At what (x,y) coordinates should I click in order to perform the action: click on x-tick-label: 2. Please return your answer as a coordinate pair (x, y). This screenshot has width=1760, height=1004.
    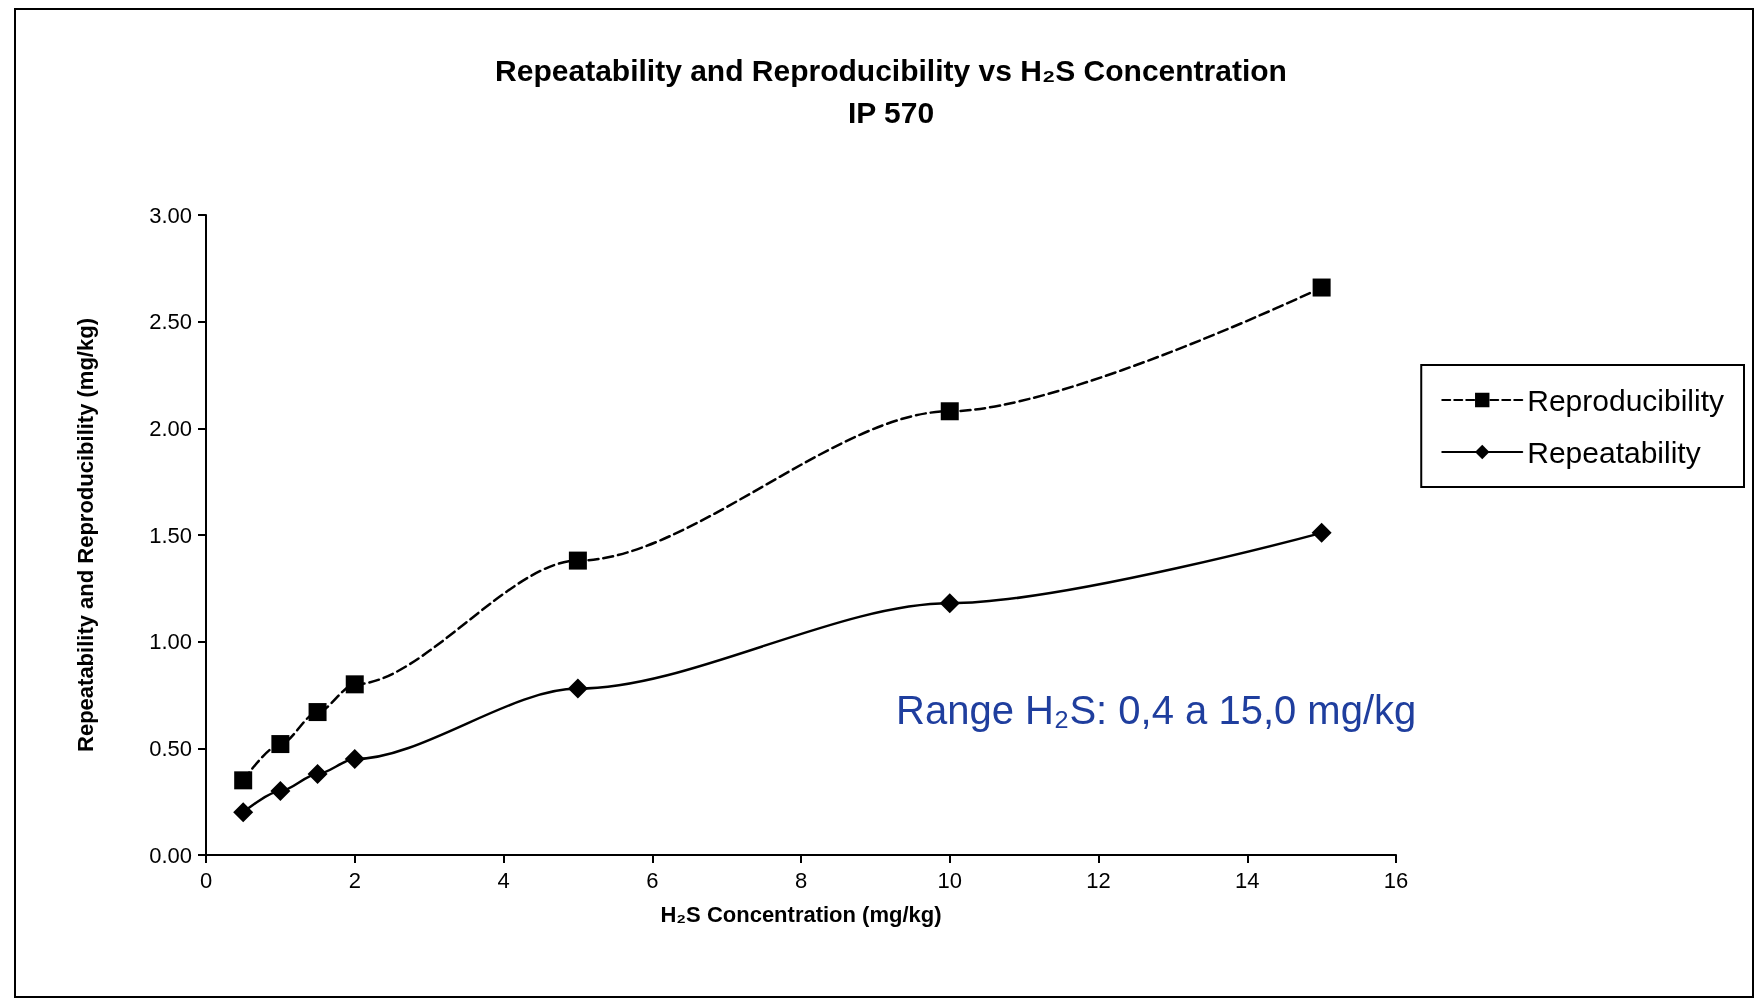
    Looking at the image, I should click on (354, 880).